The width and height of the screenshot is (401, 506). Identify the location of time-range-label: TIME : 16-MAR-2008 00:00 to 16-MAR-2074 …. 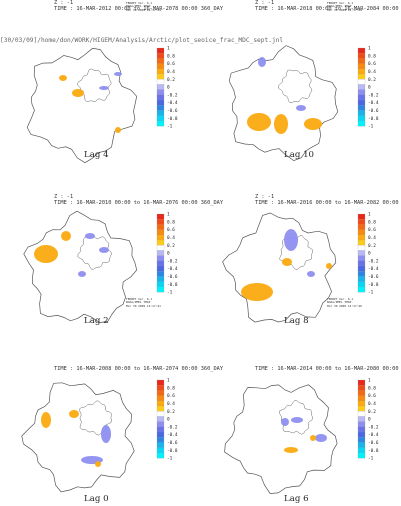
(139, 369).